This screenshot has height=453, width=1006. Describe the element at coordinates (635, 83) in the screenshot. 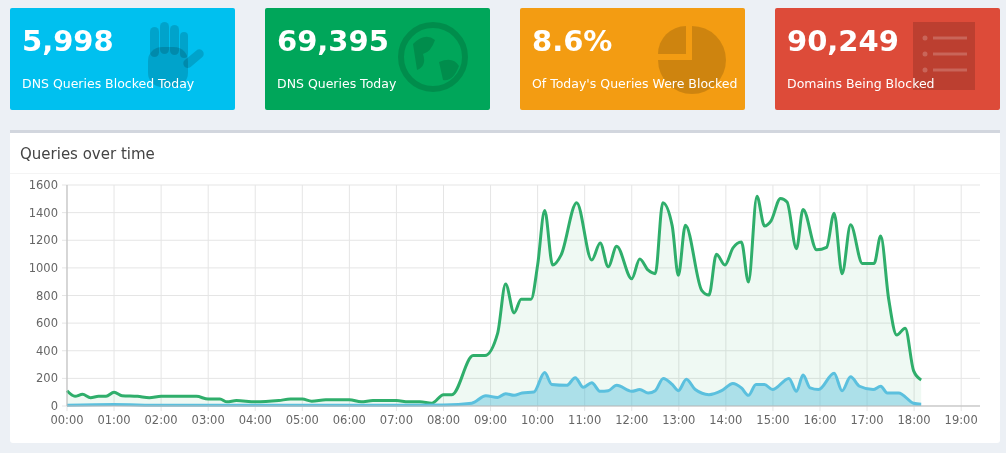

I see `text: Of Today's Queries Were Blocked` at that location.